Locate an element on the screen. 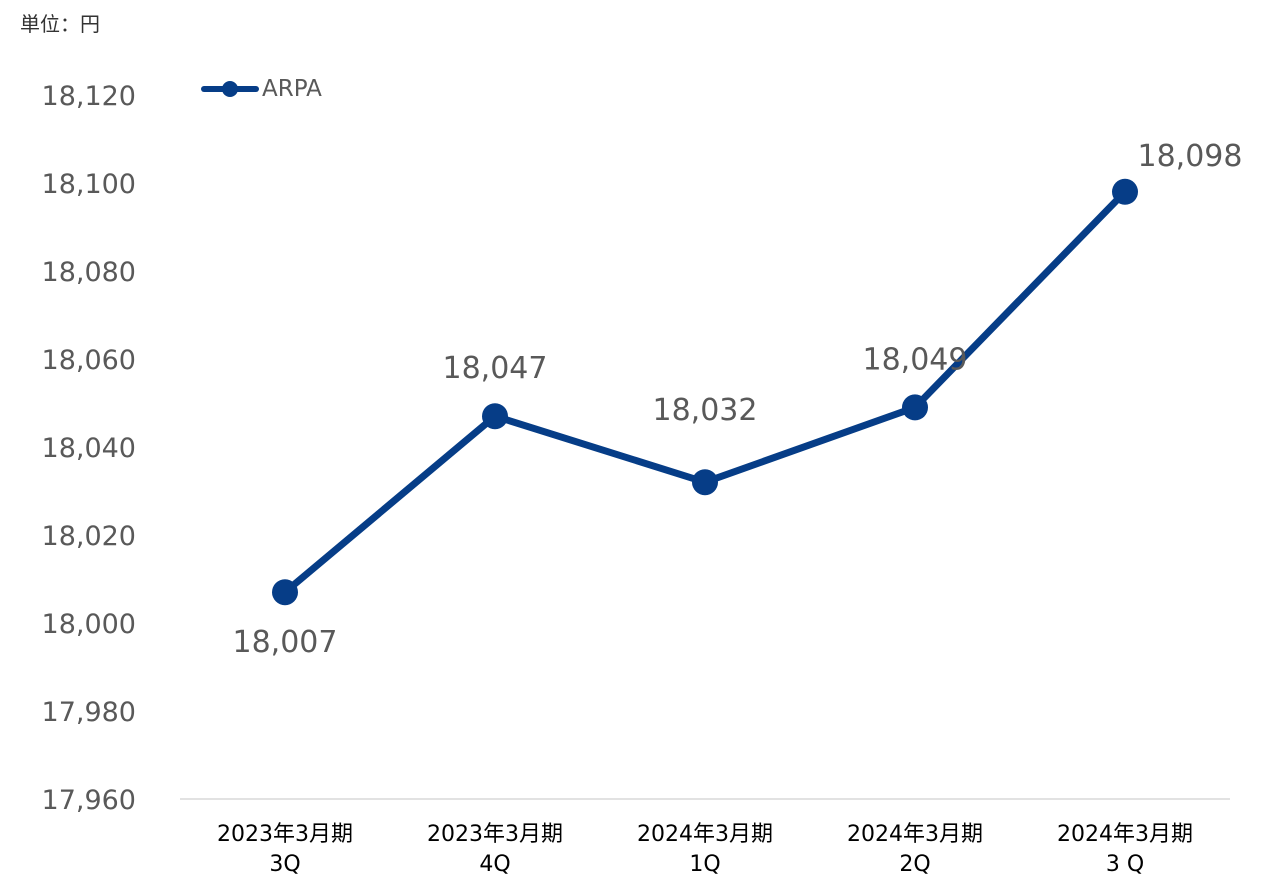  y-tick-label: 18,060 is located at coordinates (89, 360).